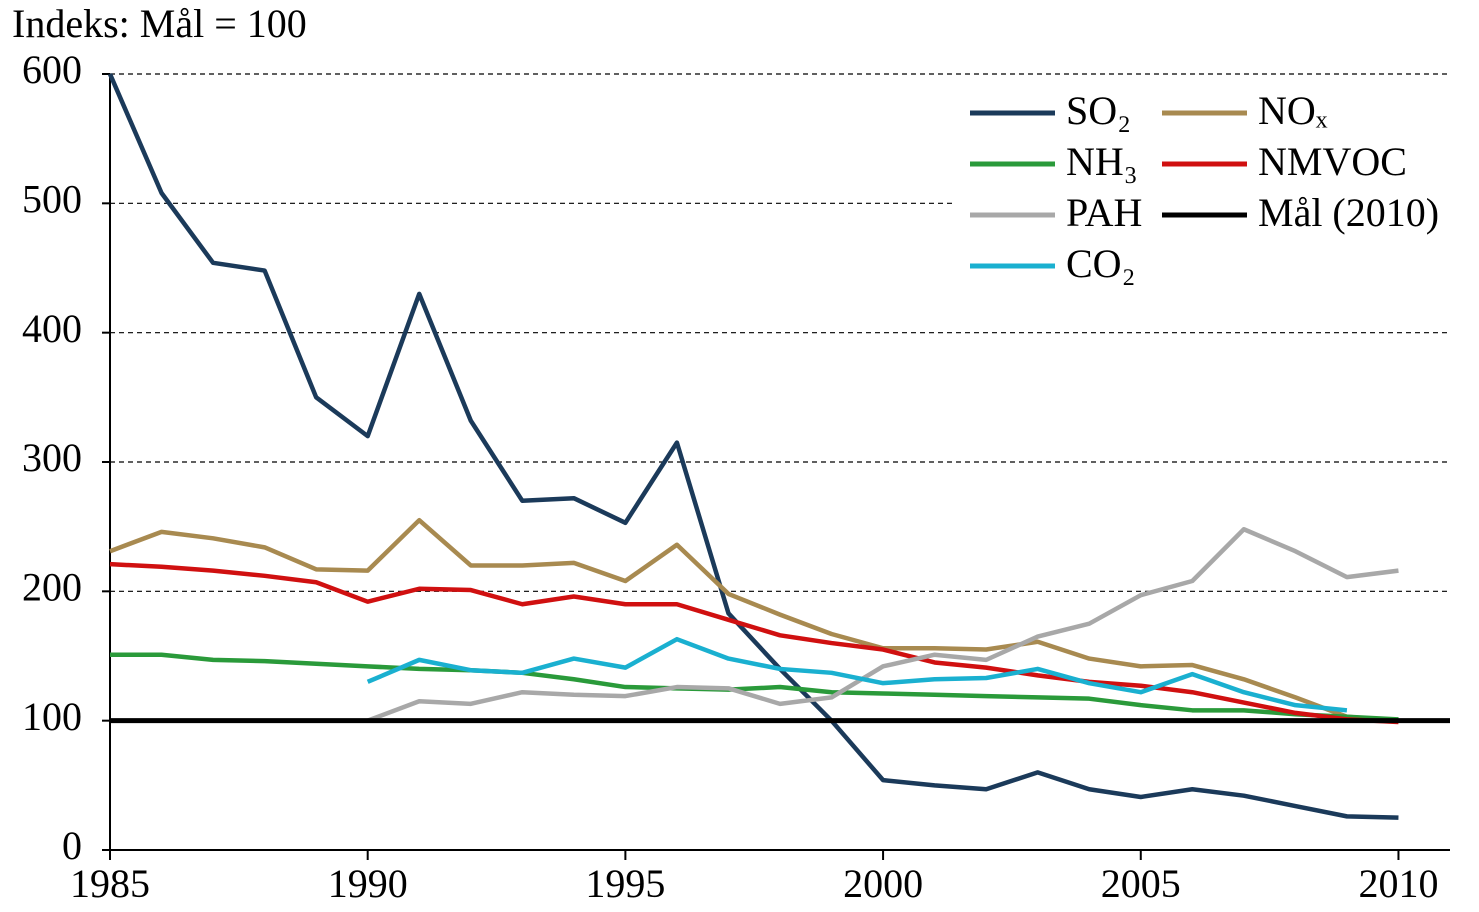 The width and height of the screenshot is (1479, 912). Describe the element at coordinates (52, 716) in the screenshot. I see `y-tick-label: 100` at that location.